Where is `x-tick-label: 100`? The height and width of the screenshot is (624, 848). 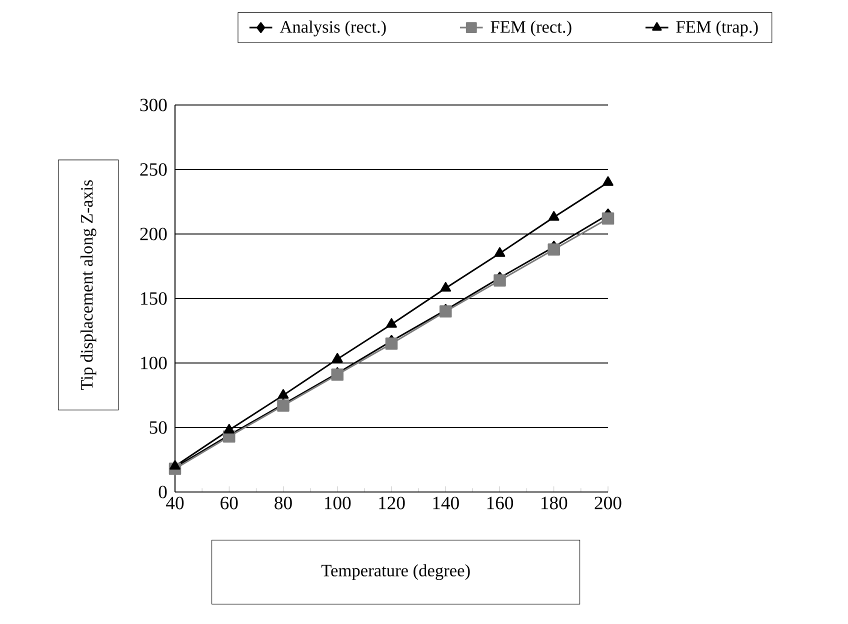 x-tick-label: 100 is located at coordinates (338, 503).